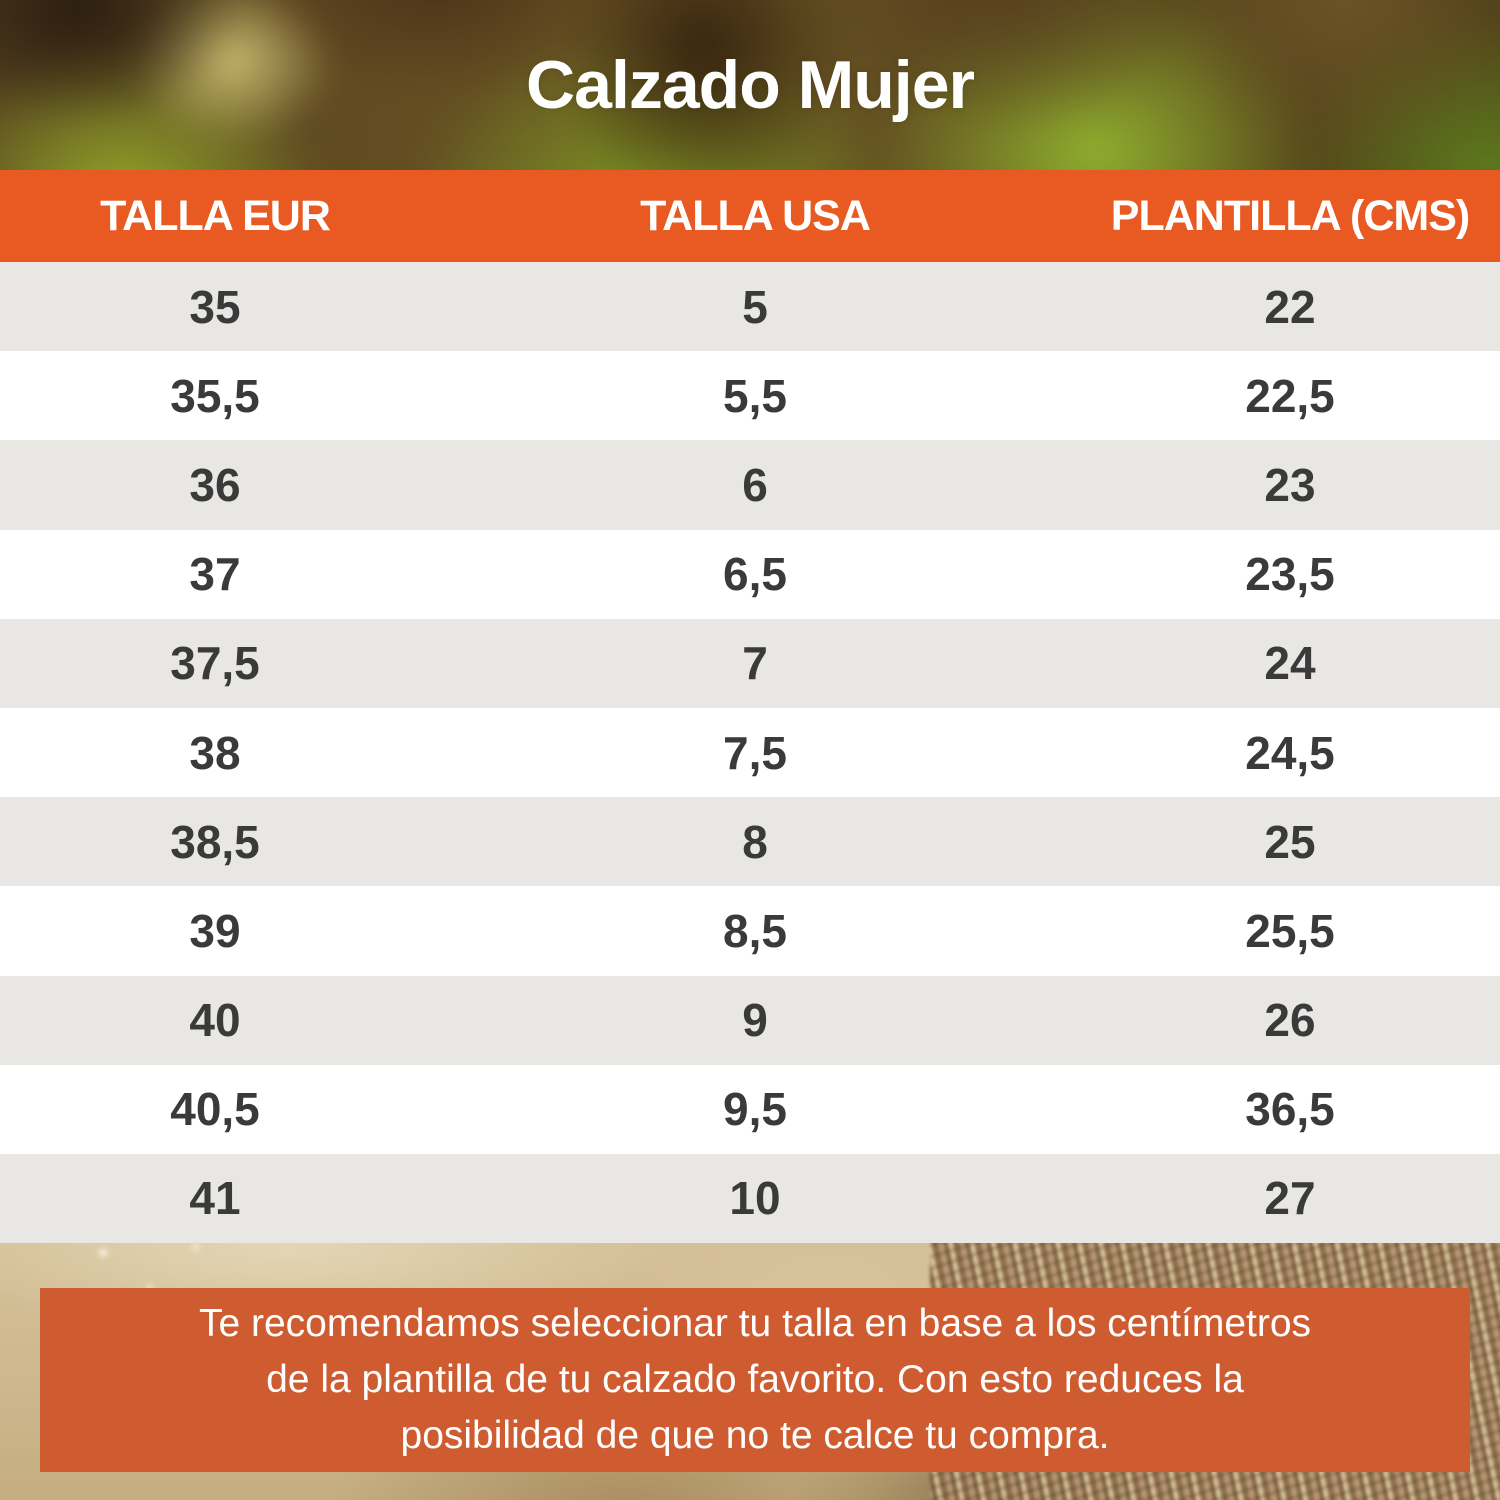 This screenshot has width=1500, height=1500. I want to click on table-row: 37,5 7 24, so click(750, 663).